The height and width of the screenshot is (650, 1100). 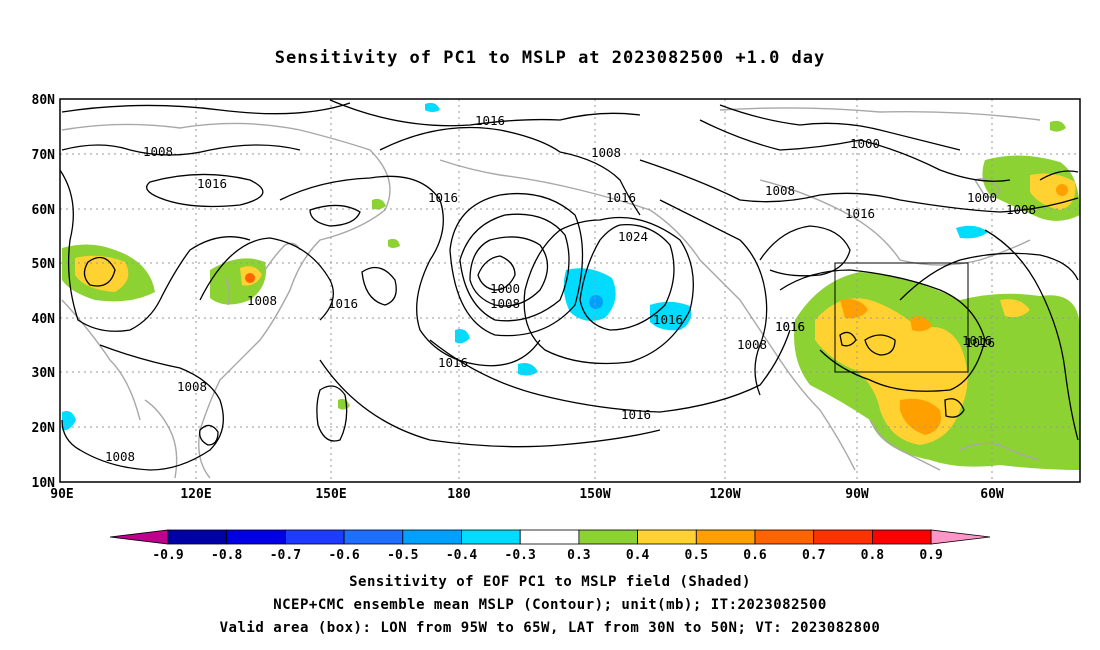 What do you see at coordinates (813, 555) in the screenshot?
I see `colorbar-tick-label: 0.7` at bounding box center [813, 555].